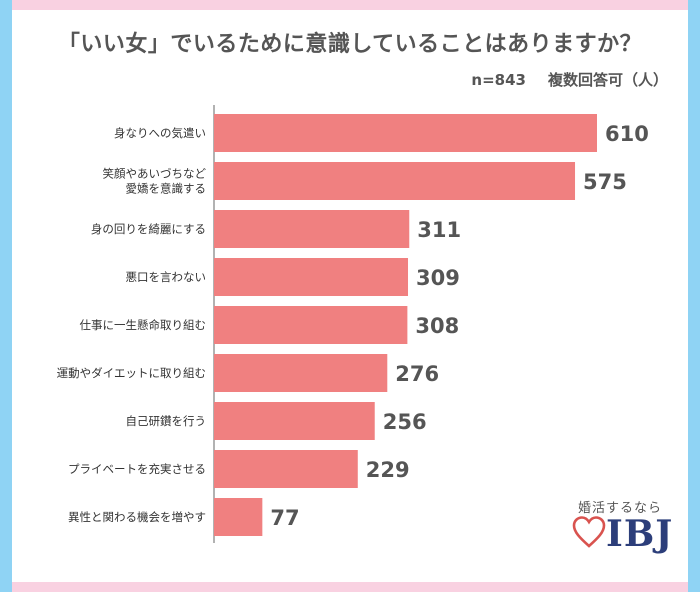 This screenshot has width=700, height=592. What do you see at coordinates (131, 373) in the screenshot?
I see `category-label-5: 運動やダイエットに取り組む` at bounding box center [131, 373].